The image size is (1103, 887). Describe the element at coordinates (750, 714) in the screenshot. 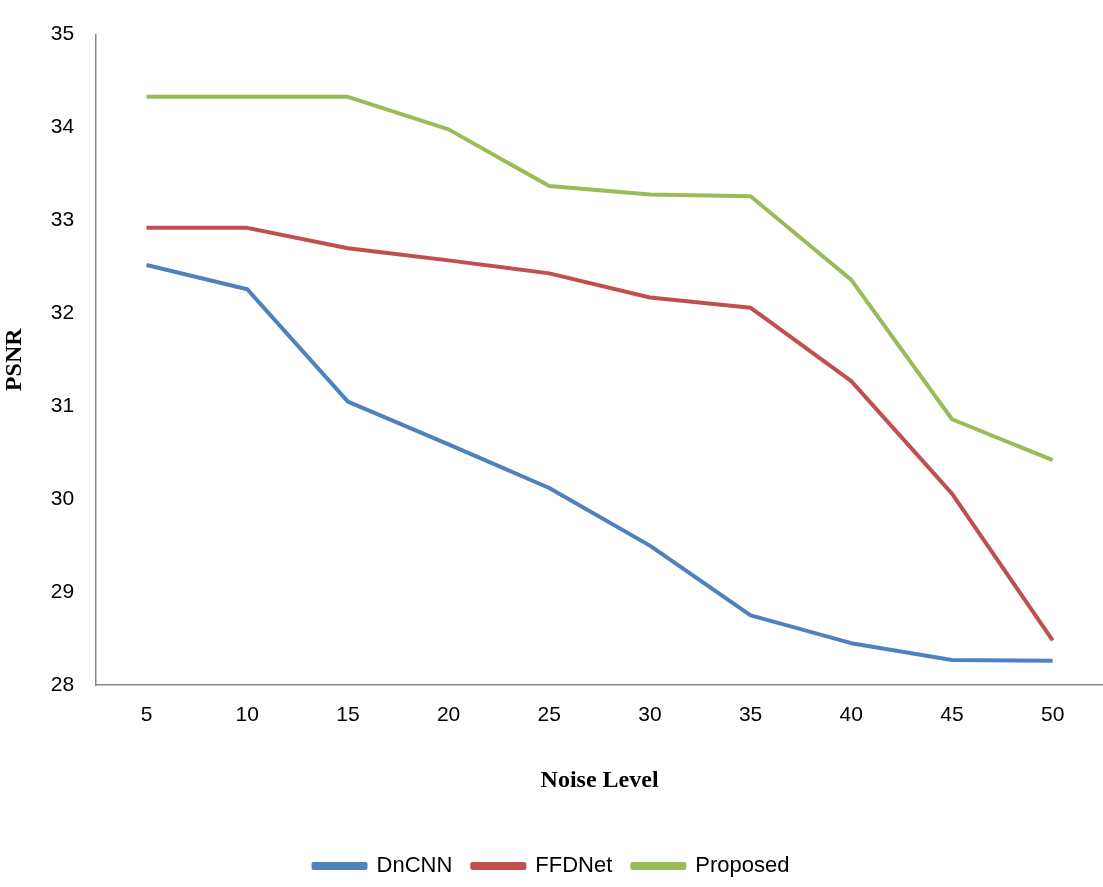

I see `x-tick-label: 35` at that location.